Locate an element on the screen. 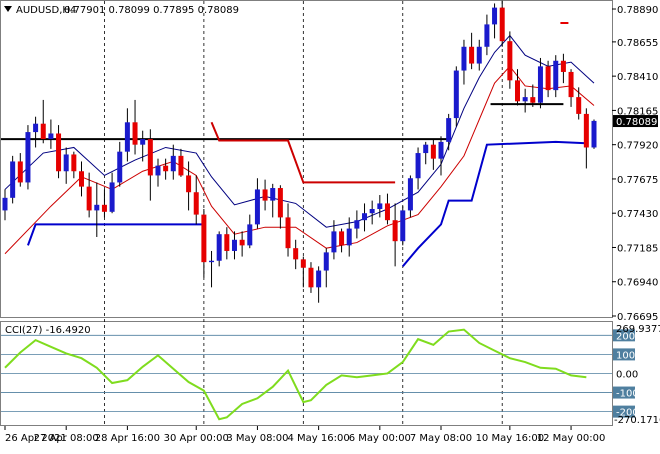 The image size is (660, 454). price-tick-label: 0.77430 is located at coordinates (637, 214).